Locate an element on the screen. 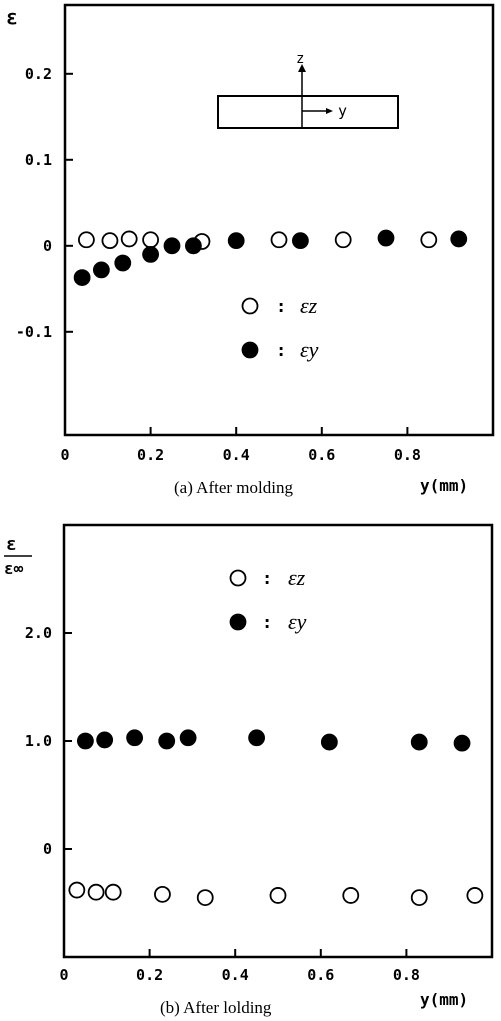 This screenshot has height=1021, width=501. panel-a-inset-diagram: z y is located at coordinates (308, 90).